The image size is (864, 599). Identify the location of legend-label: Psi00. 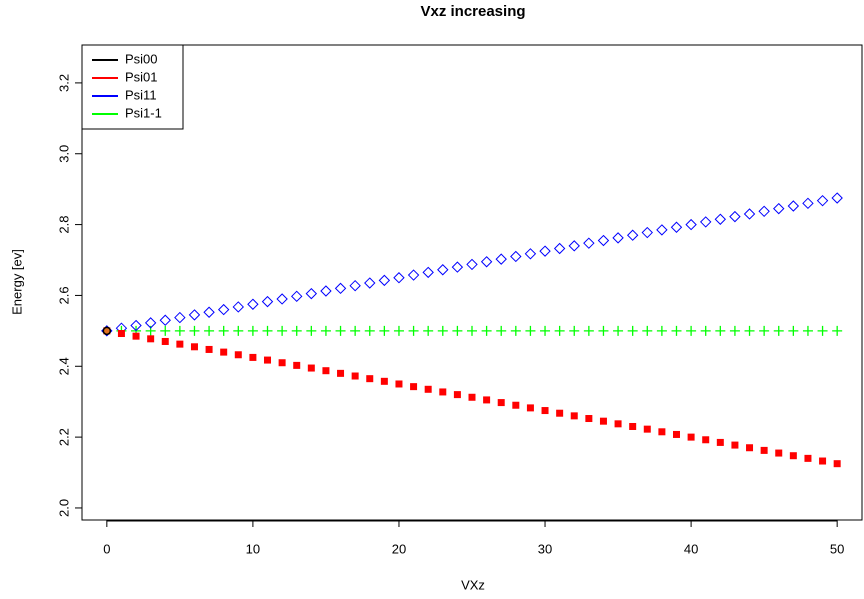
(141, 58).